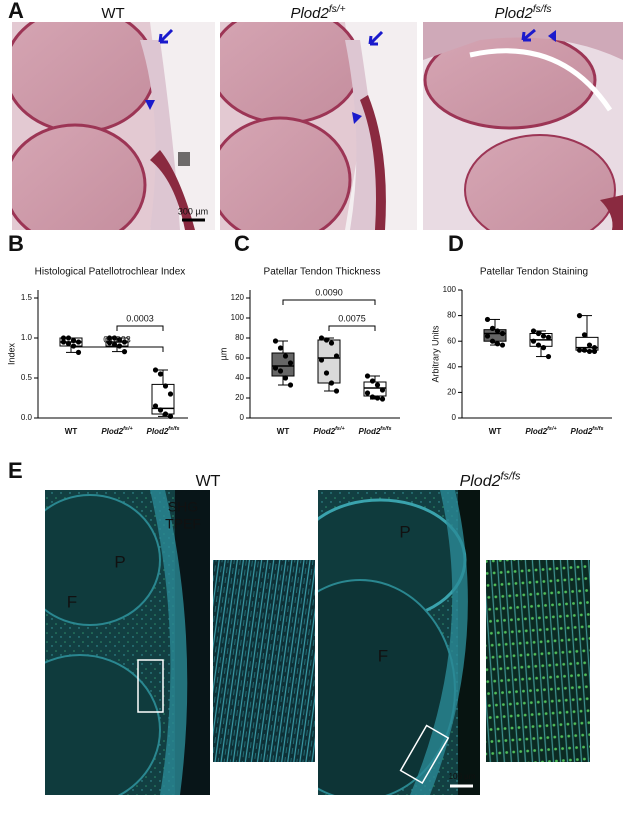 Image resolution: width=629 pixels, height=823 pixels. What do you see at coordinates (27, 337) in the screenshot?
I see `y-tick-label: 1.0` at bounding box center [27, 337].